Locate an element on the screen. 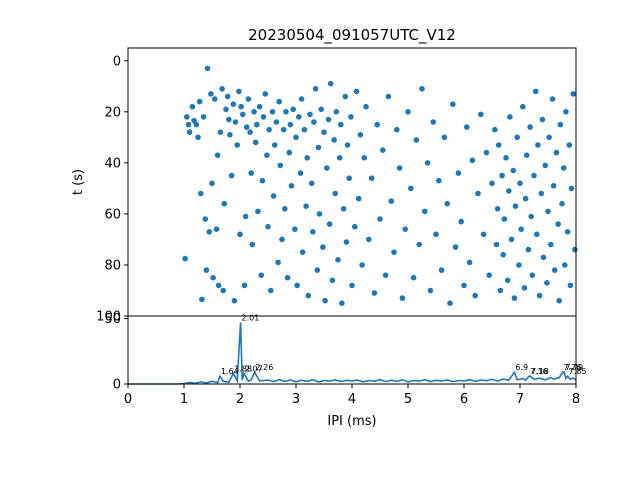 The width and height of the screenshot is (640, 480). peak-label: 7.18 is located at coordinates (540, 371).